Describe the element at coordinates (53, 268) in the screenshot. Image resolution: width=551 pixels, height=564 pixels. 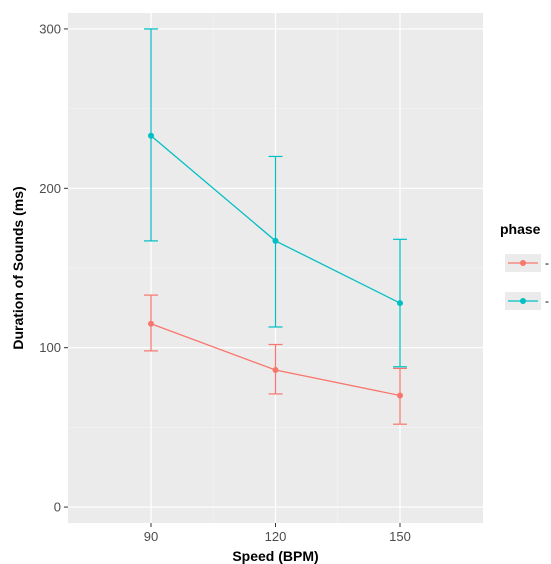
I see `y-axis: 0 100 200 300` at that location.